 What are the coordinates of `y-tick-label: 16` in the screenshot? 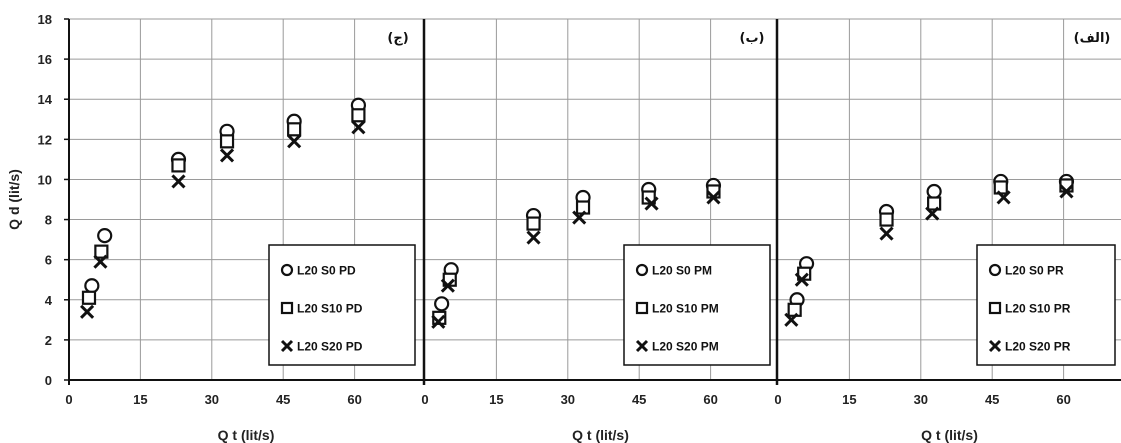 It's located at (45, 59).